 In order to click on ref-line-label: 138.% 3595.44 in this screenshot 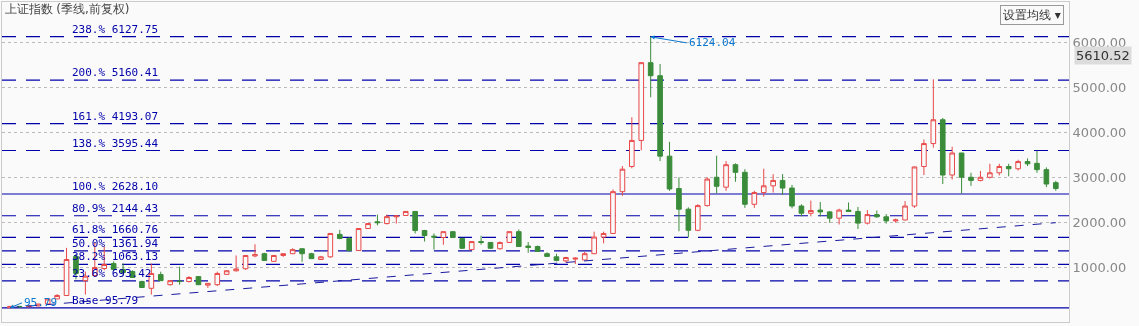, I will do `click(115, 143)`.